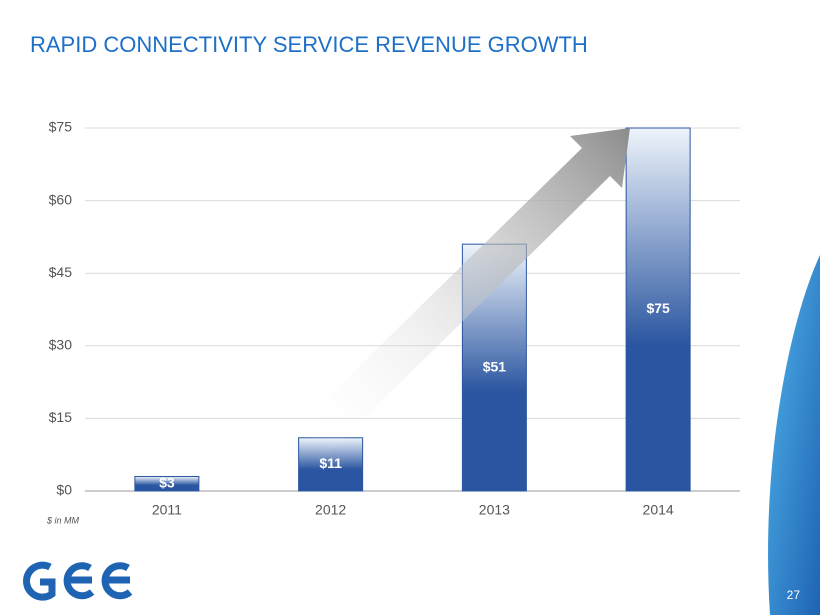 This screenshot has height=615, width=820. What do you see at coordinates (61, 272) in the screenshot?
I see `y-tick-label: $45` at bounding box center [61, 272].